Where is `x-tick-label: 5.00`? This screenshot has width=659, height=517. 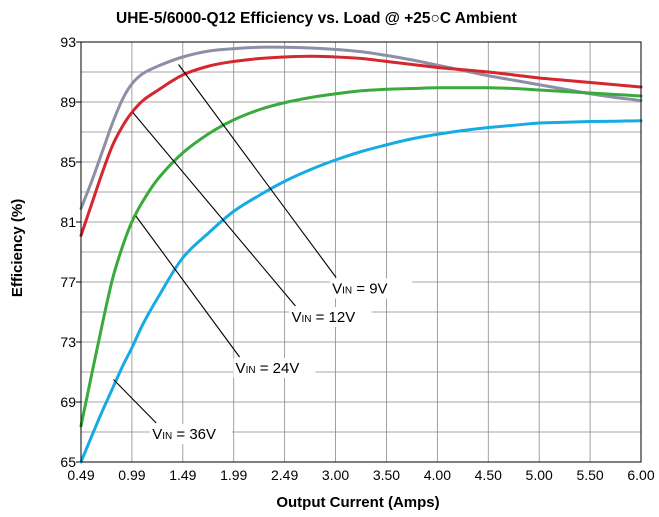 x-tick-label: 5.00 is located at coordinates (539, 475).